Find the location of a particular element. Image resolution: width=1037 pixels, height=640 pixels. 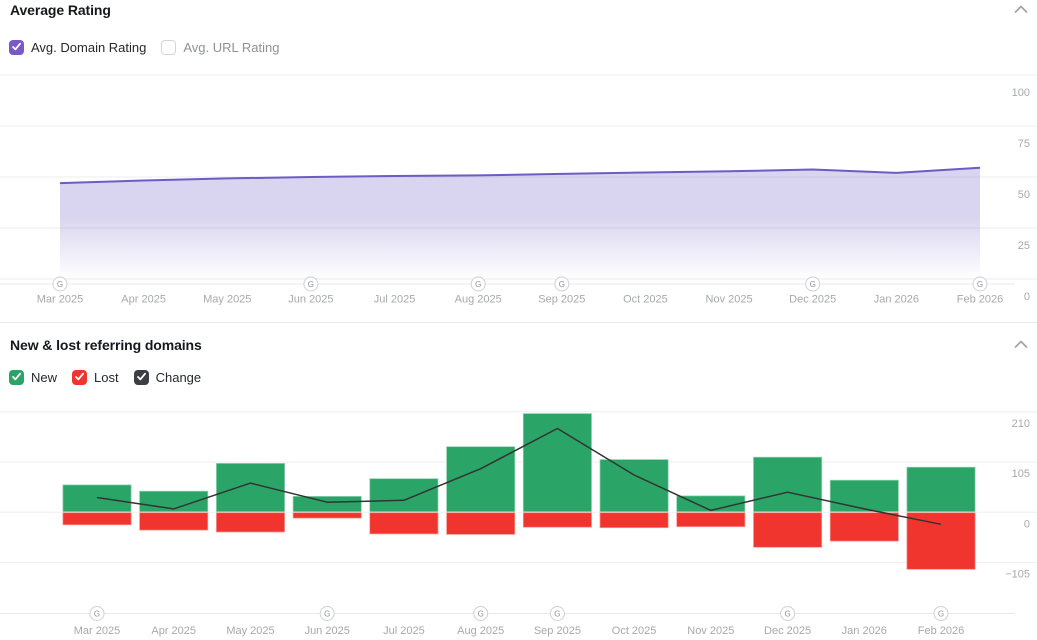

avg-domain-rating-checkbox is located at coordinates (16, 47).